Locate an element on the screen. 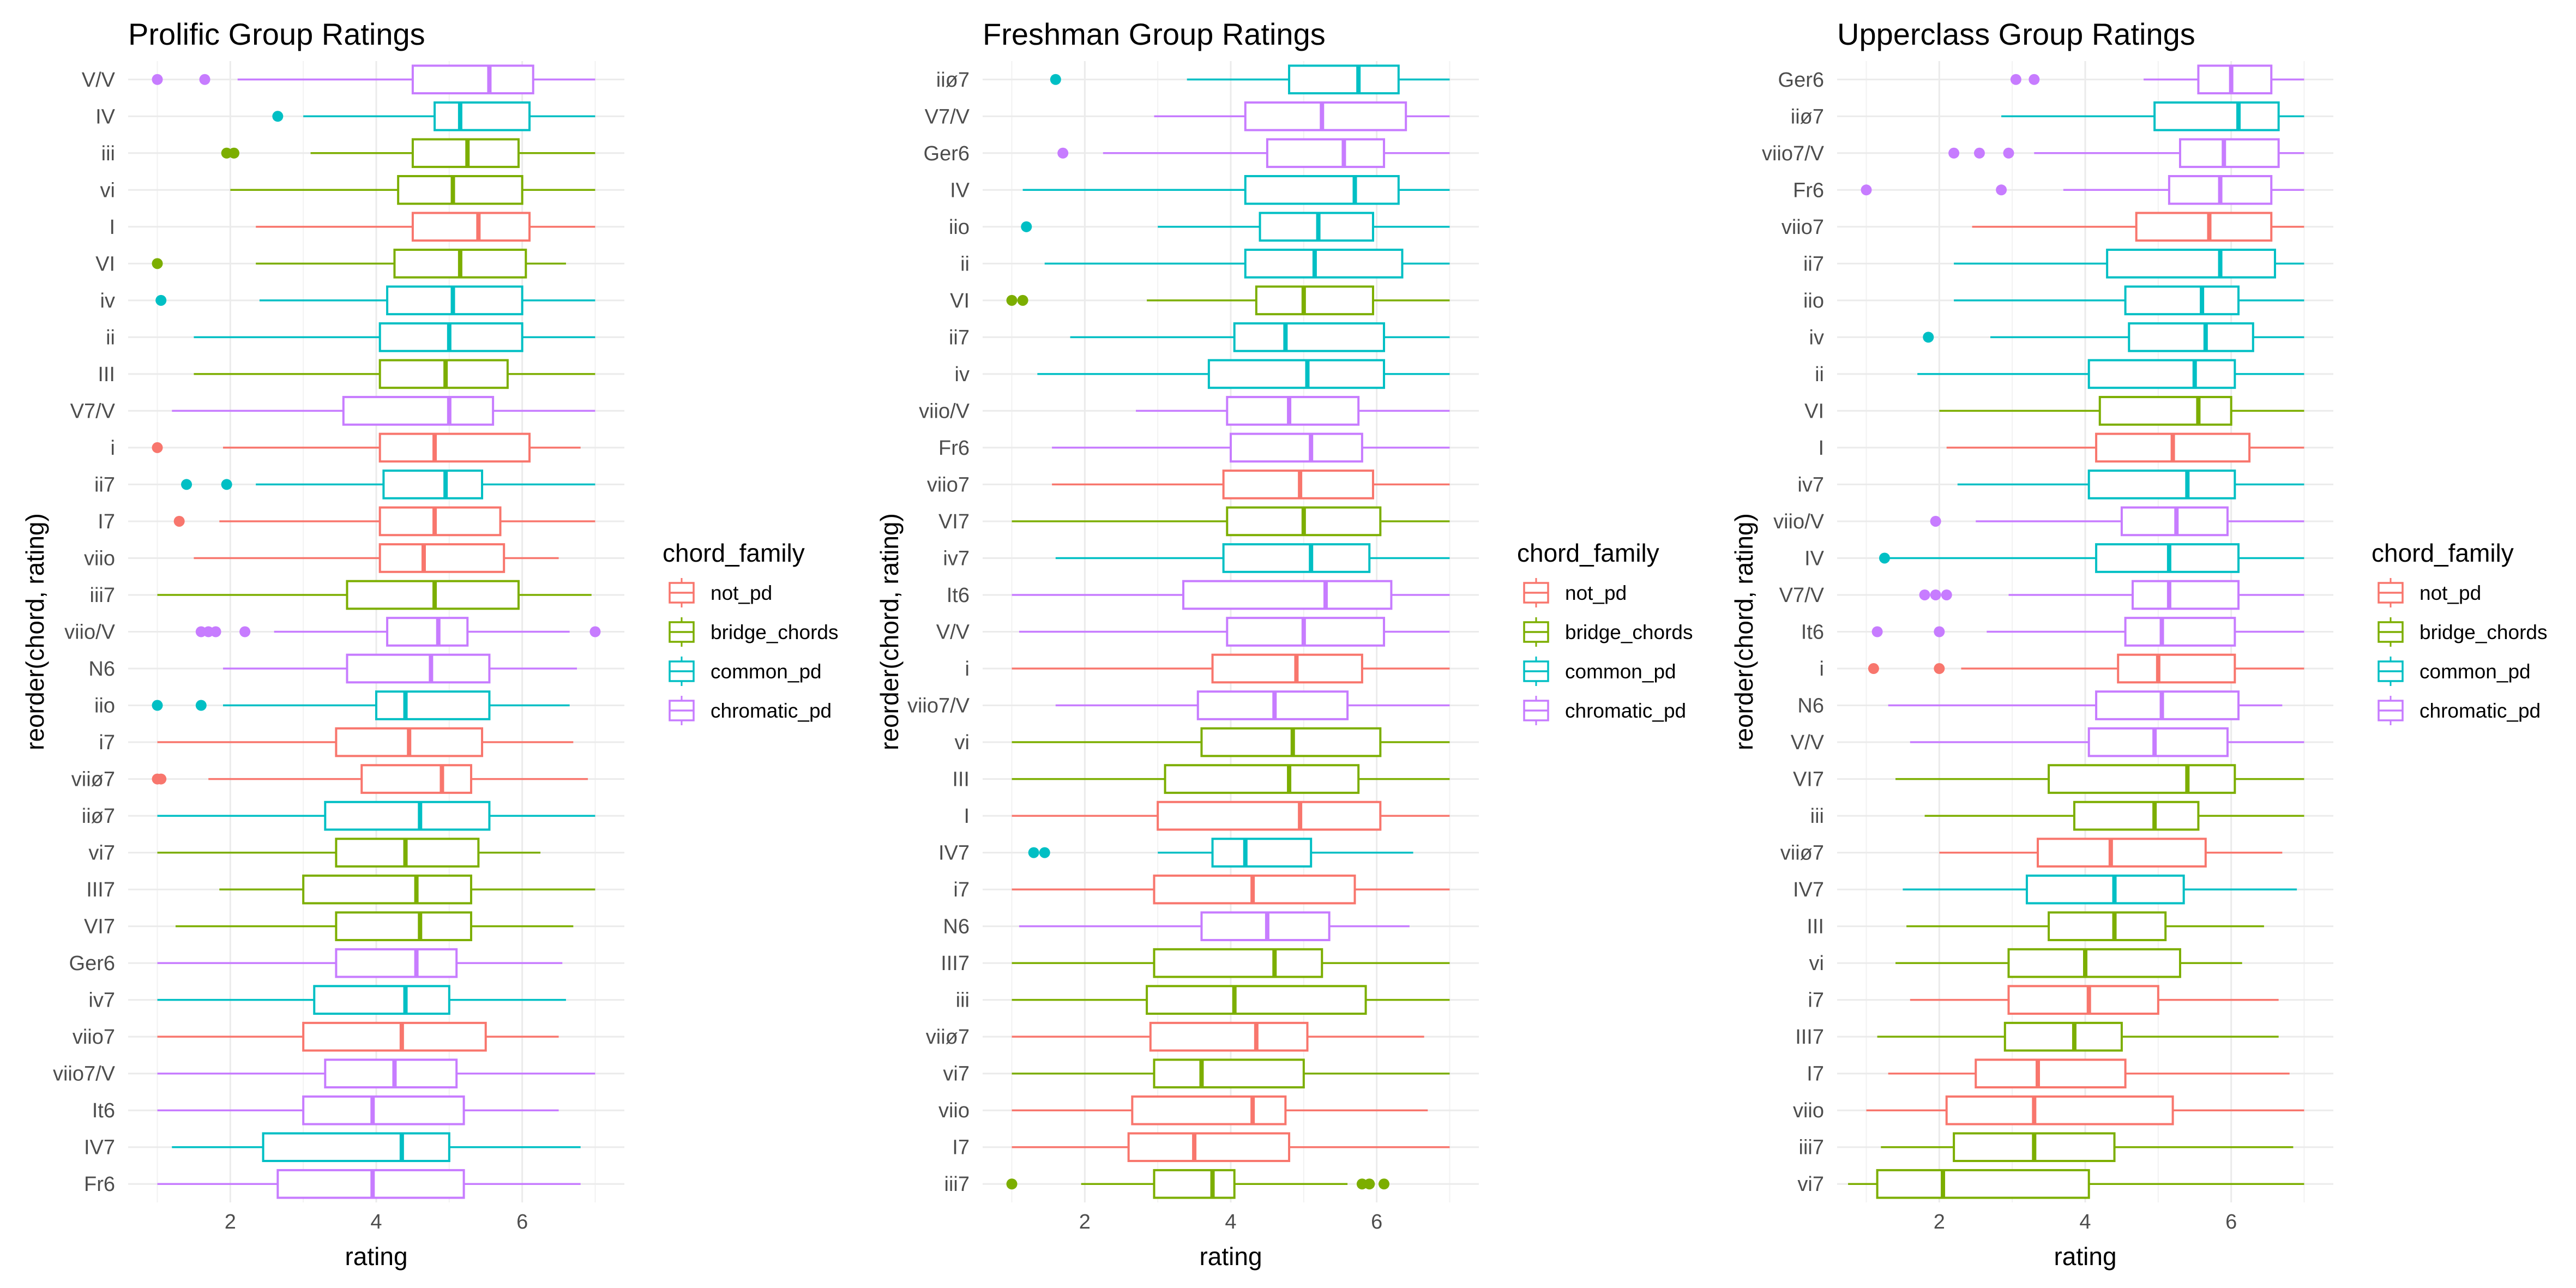 This screenshot has width=2576, height=1288. boxplot-IV7 is located at coordinates (2100, 889).